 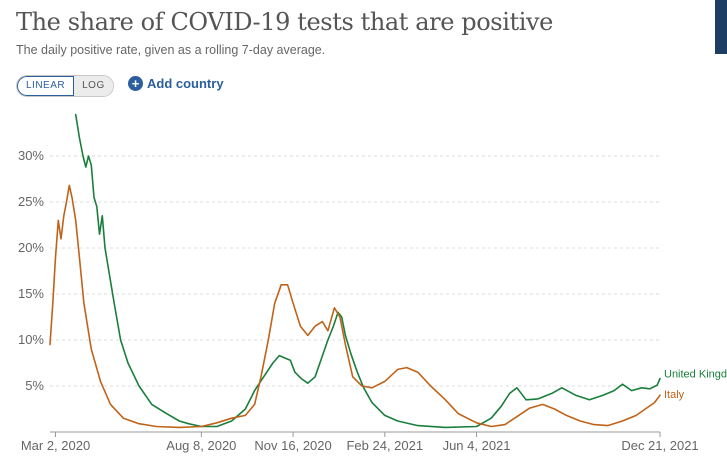 I want to click on linear-scale-button: LINEAR, so click(x=46, y=86).